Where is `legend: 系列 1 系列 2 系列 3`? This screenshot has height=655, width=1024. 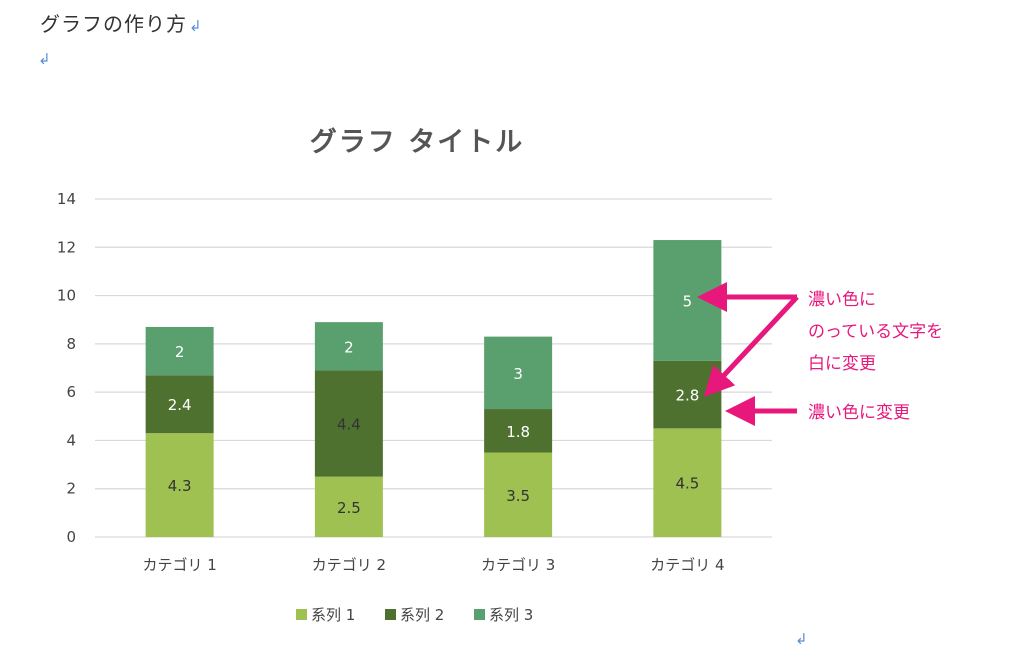 legend: 系列 1 系列 2 系列 3 is located at coordinates (414, 615).